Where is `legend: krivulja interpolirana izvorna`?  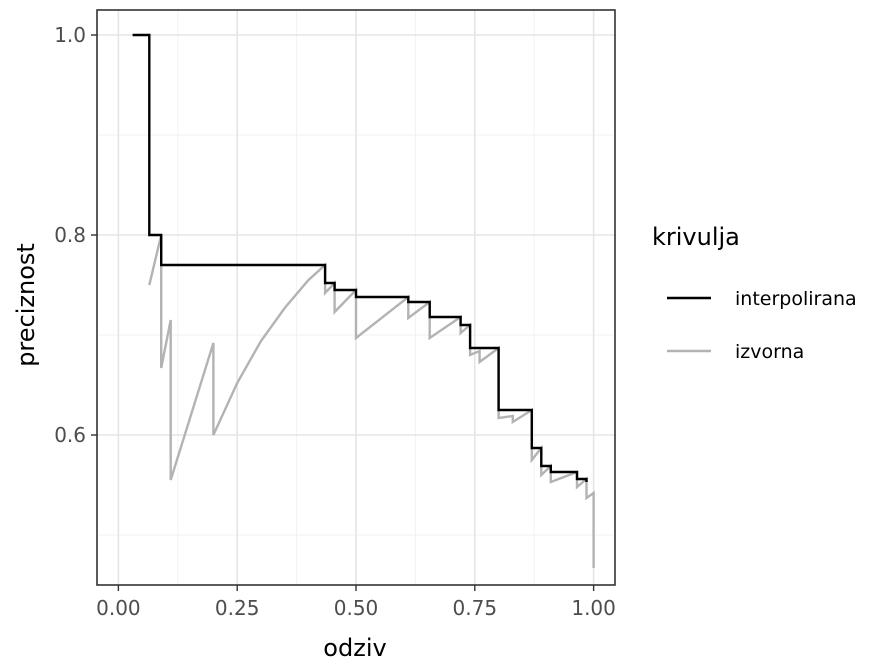 legend: krivulja interpolirana izvorna is located at coordinates (754, 293).